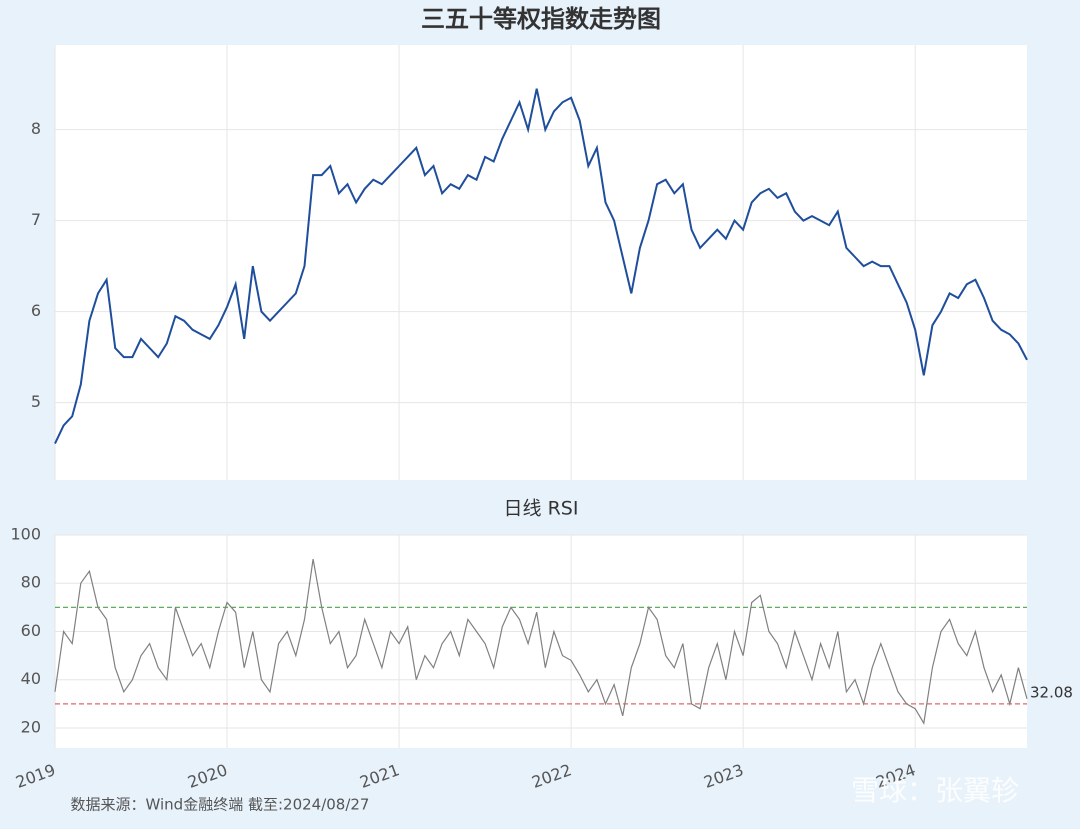  What do you see at coordinates (36, 401) in the screenshot?
I see `y-tick-label: 5` at bounding box center [36, 401].